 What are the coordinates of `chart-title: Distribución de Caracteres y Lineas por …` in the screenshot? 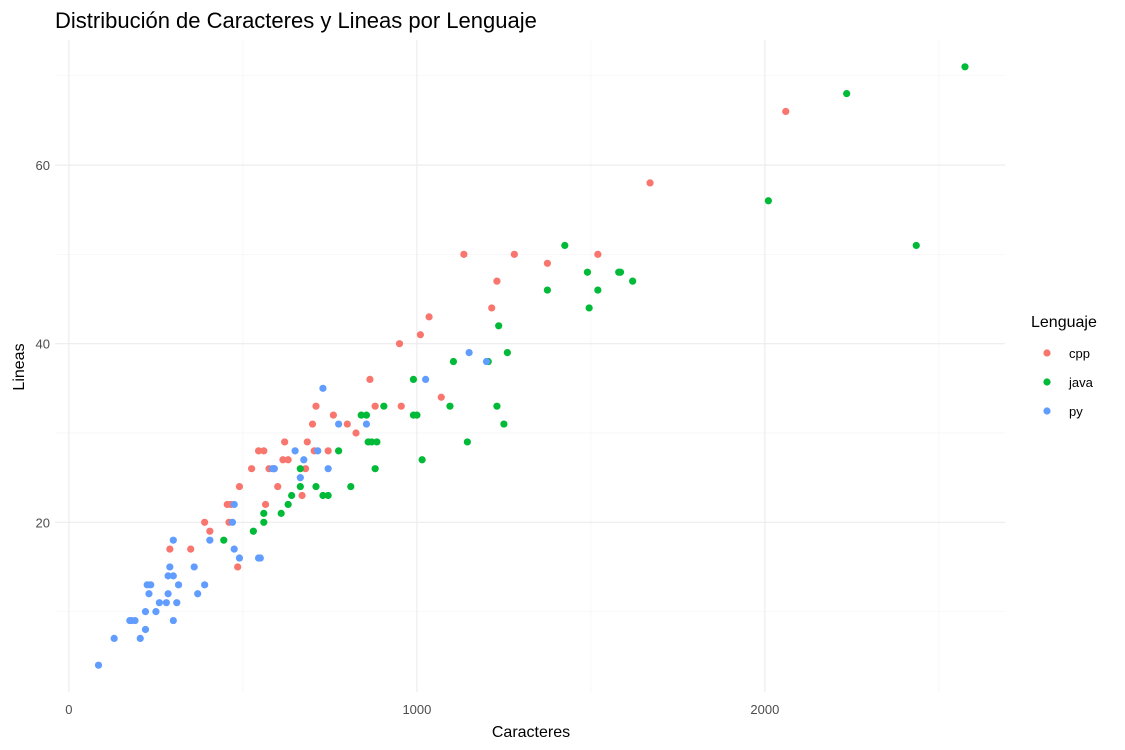 It's located at (296, 20).